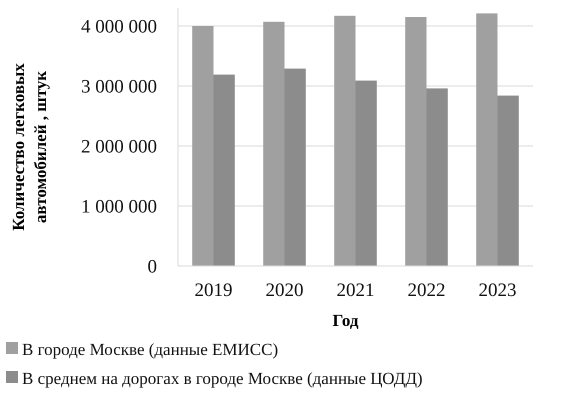 The width and height of the screenshot is (563, 403). Describe the element at coordinates (427, 290) in the screenshot. I see `x-tick-label: 2022` at that location.